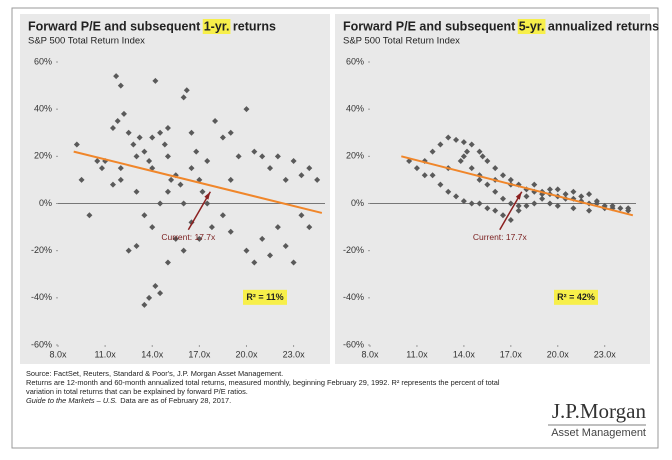 The height and width of the screenshot is (460, 672). Describe the element at coordinates (45, 203) in the screenshot. I see `y-tick-label: 0%` at that location.